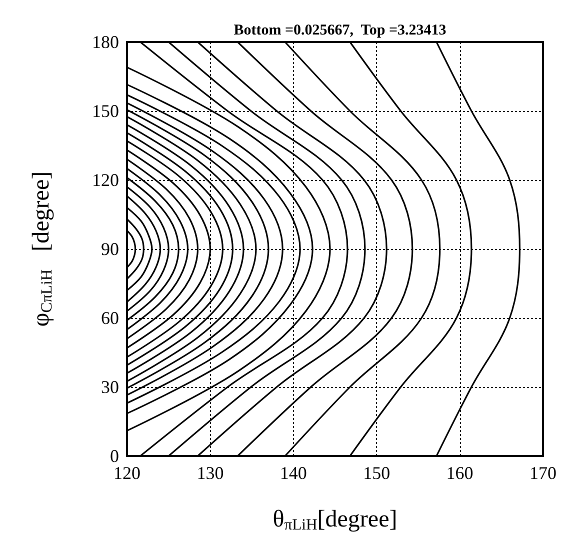 The height and width of the screenshot is (544, 587). Describe the element at coordinates (127, 473) in the screenshot. I see `x-tick-label: 120` at that location.